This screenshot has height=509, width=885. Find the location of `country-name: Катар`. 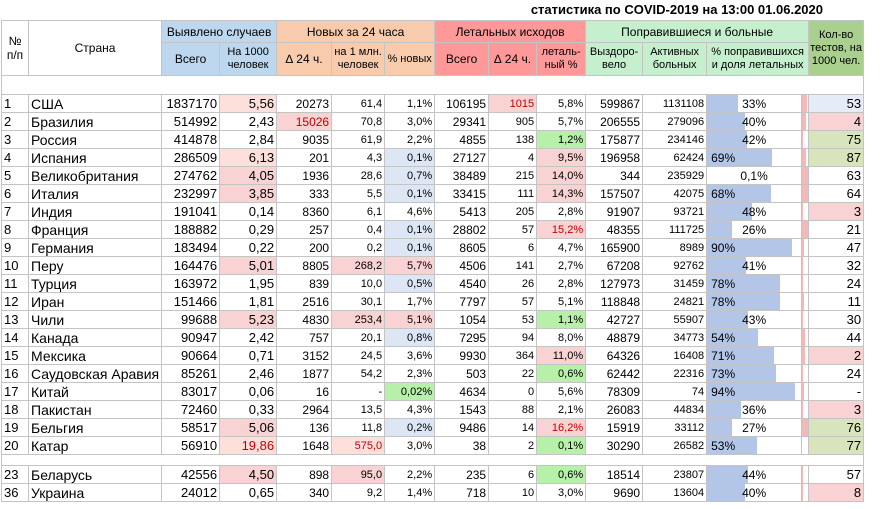

country-name: Катар is located at coordinates (95, 445).